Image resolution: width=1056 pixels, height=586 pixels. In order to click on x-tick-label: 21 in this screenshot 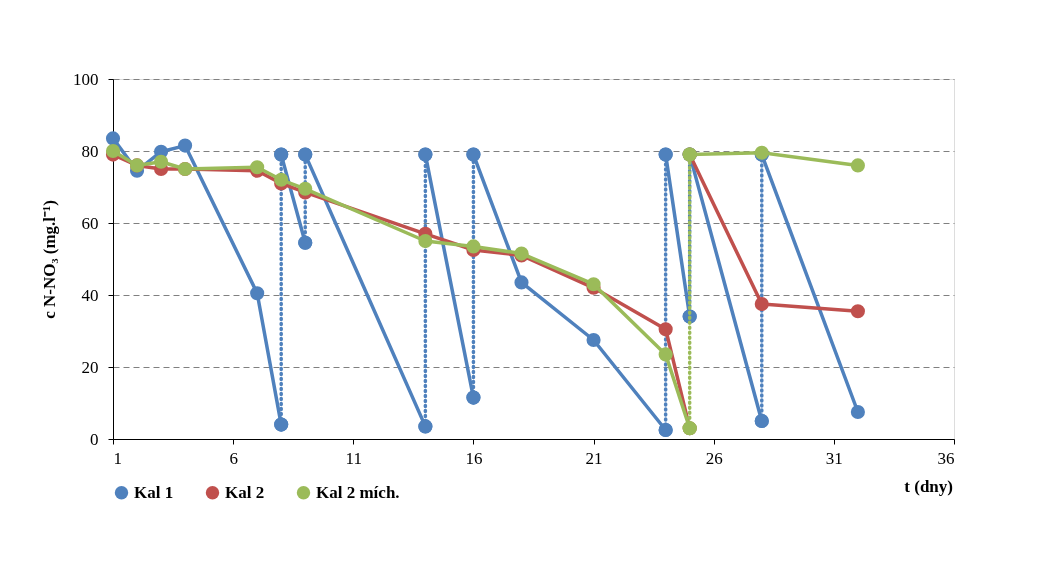, I will do `click(594, 458)`.